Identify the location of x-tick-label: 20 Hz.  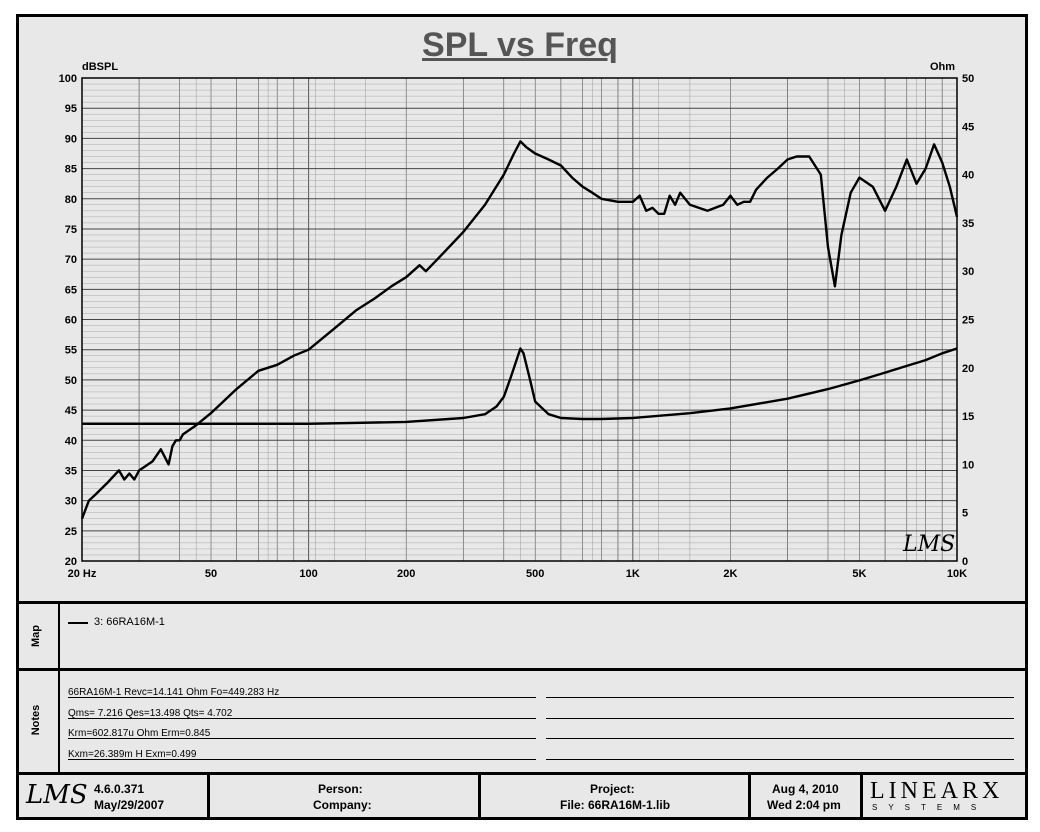
(82, 574).